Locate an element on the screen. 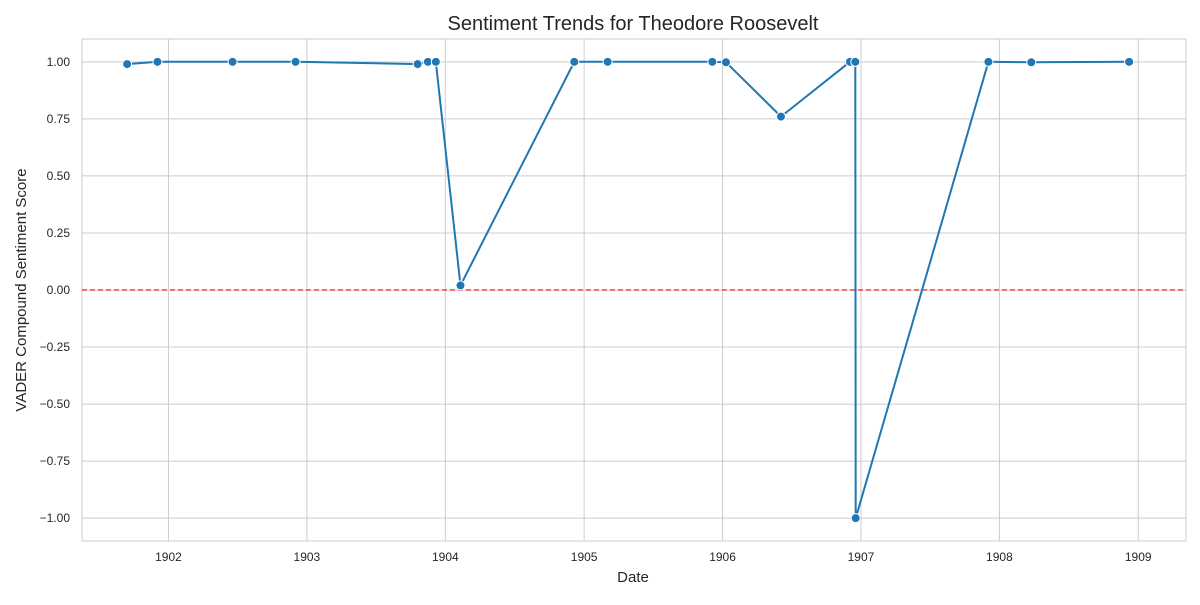  x-tick-label: 1909 is located at coordinates (1138, 557).